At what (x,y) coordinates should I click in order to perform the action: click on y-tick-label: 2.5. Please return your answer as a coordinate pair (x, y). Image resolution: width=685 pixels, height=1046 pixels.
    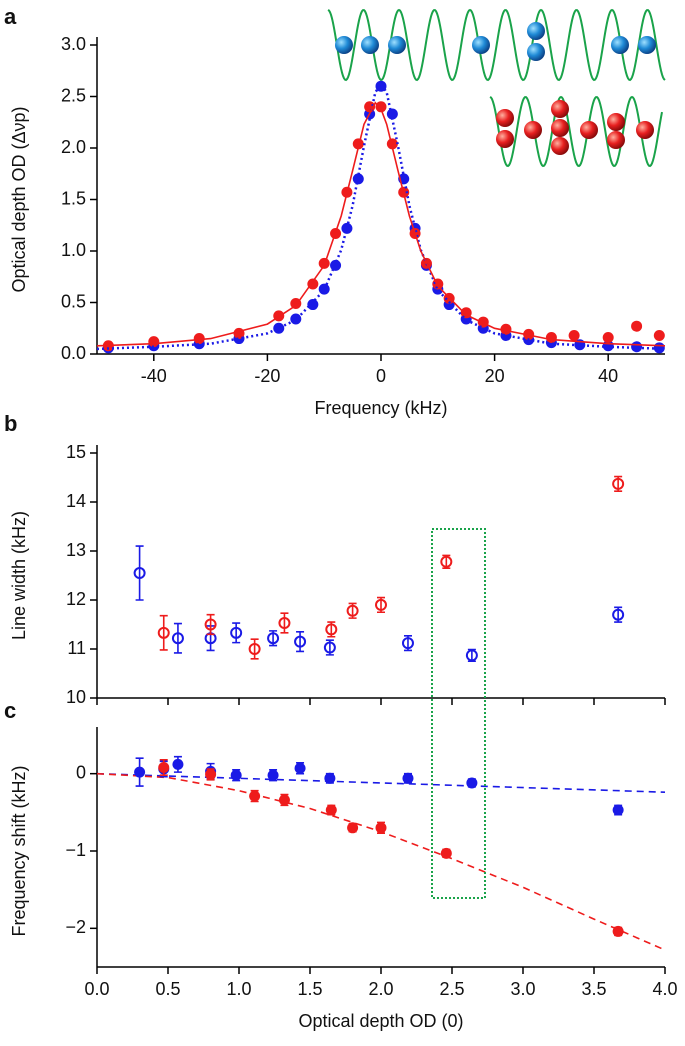
    Looking at the image, I should click on (73, 95).